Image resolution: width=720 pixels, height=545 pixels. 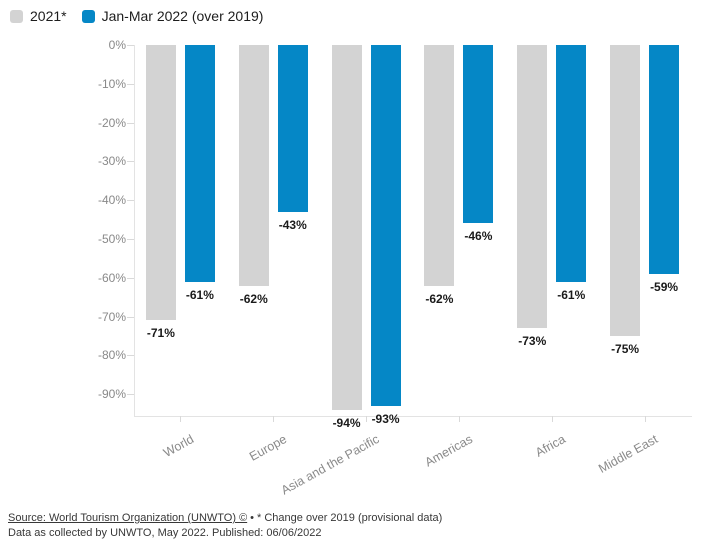 What do you see at coordinates (346, 422) in the screenshot?
I see `value-label-2021-asia-and-the-pacific: -94%` at bounding box center [346, 422].